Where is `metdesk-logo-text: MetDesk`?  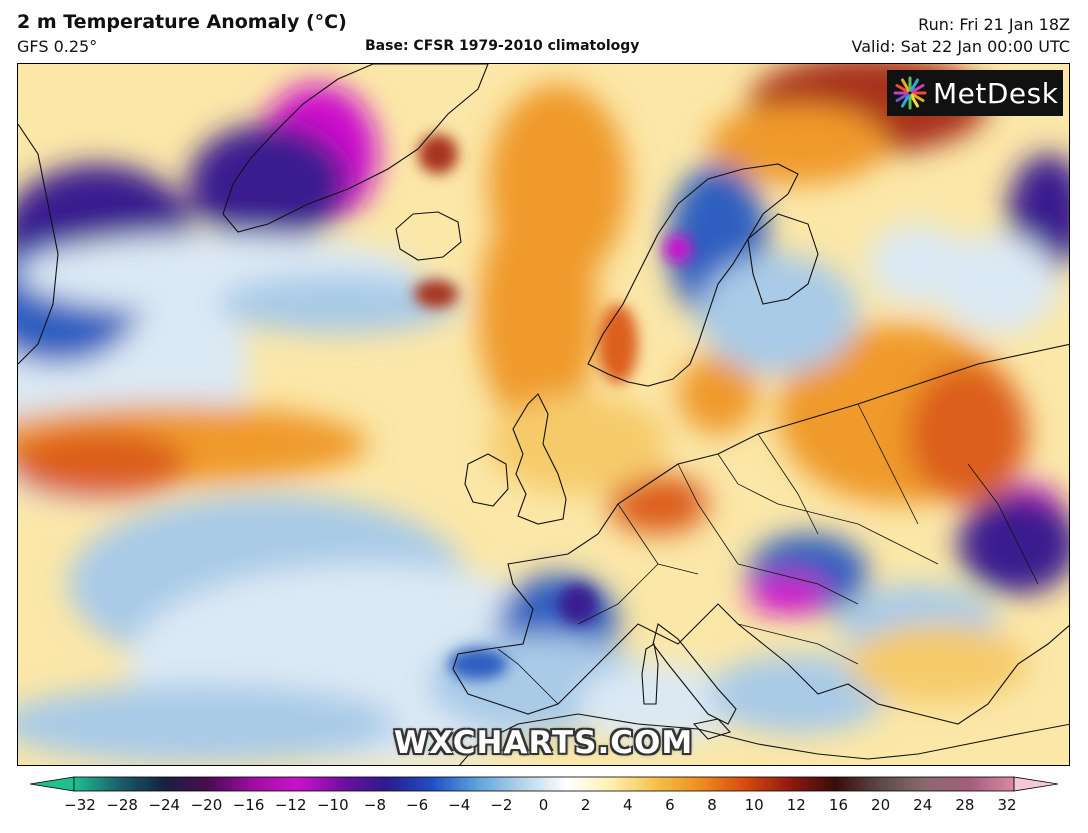
metdesk-logo-text: MetDesk is located at coordinates (996, 93).